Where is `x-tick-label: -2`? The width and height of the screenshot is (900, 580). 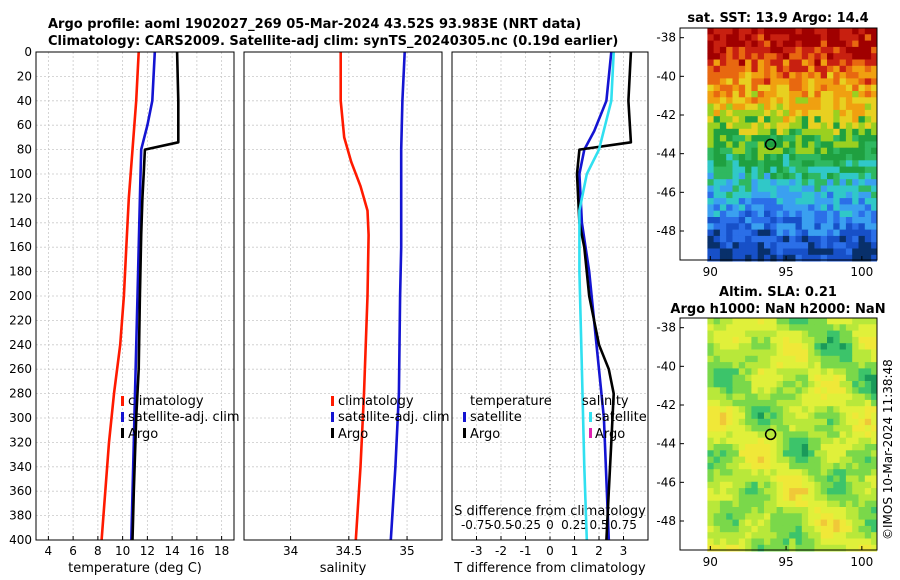 x-tick-label: -2 is located at coordinates (501, 551).